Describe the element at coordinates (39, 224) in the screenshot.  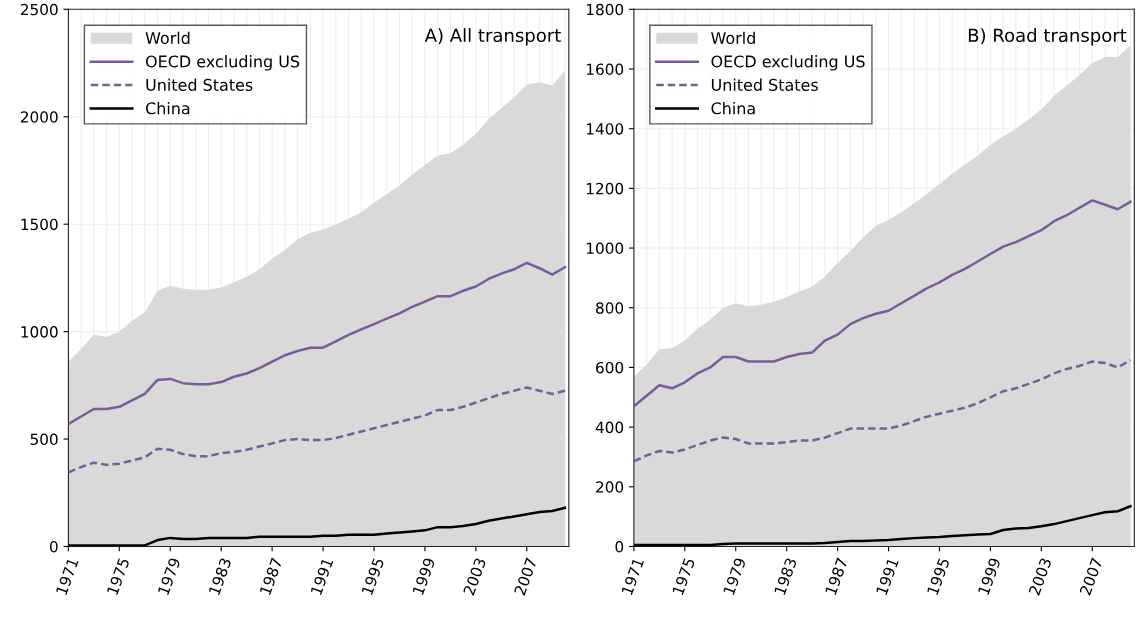
I see `y-tick-label: 1500` at that location.